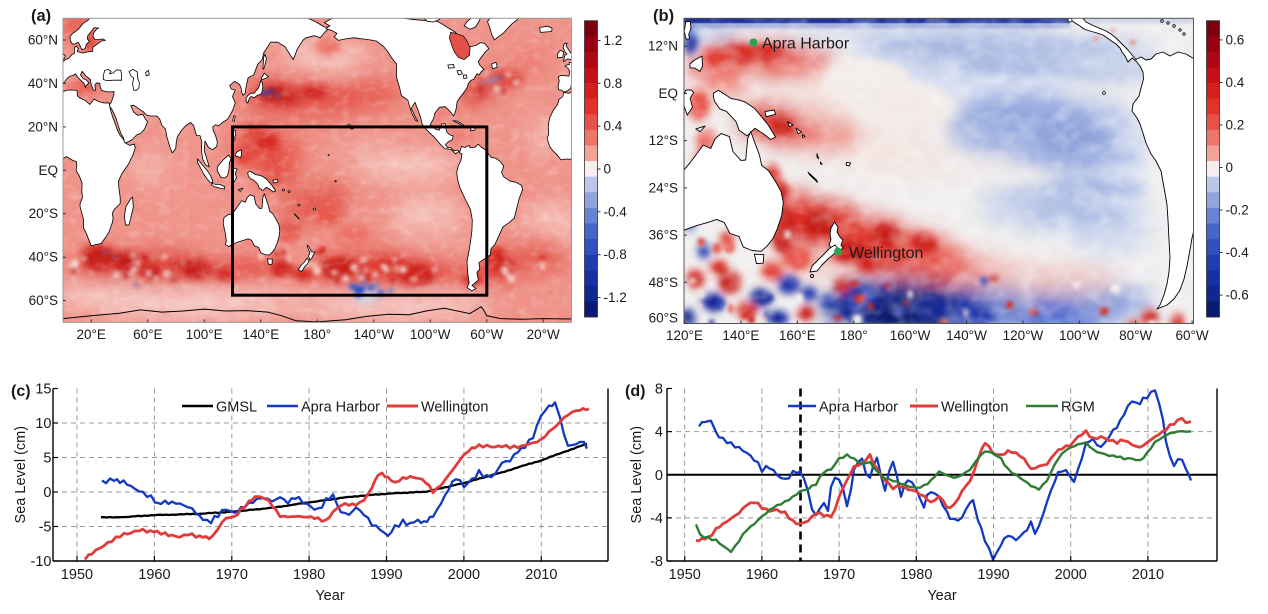 This screenshot has width=1268, height=614. What do you see at coordinates (1023, 335) in the screenshot?
I see `svg-text: 120°W` at bounding box center [1023, 335].